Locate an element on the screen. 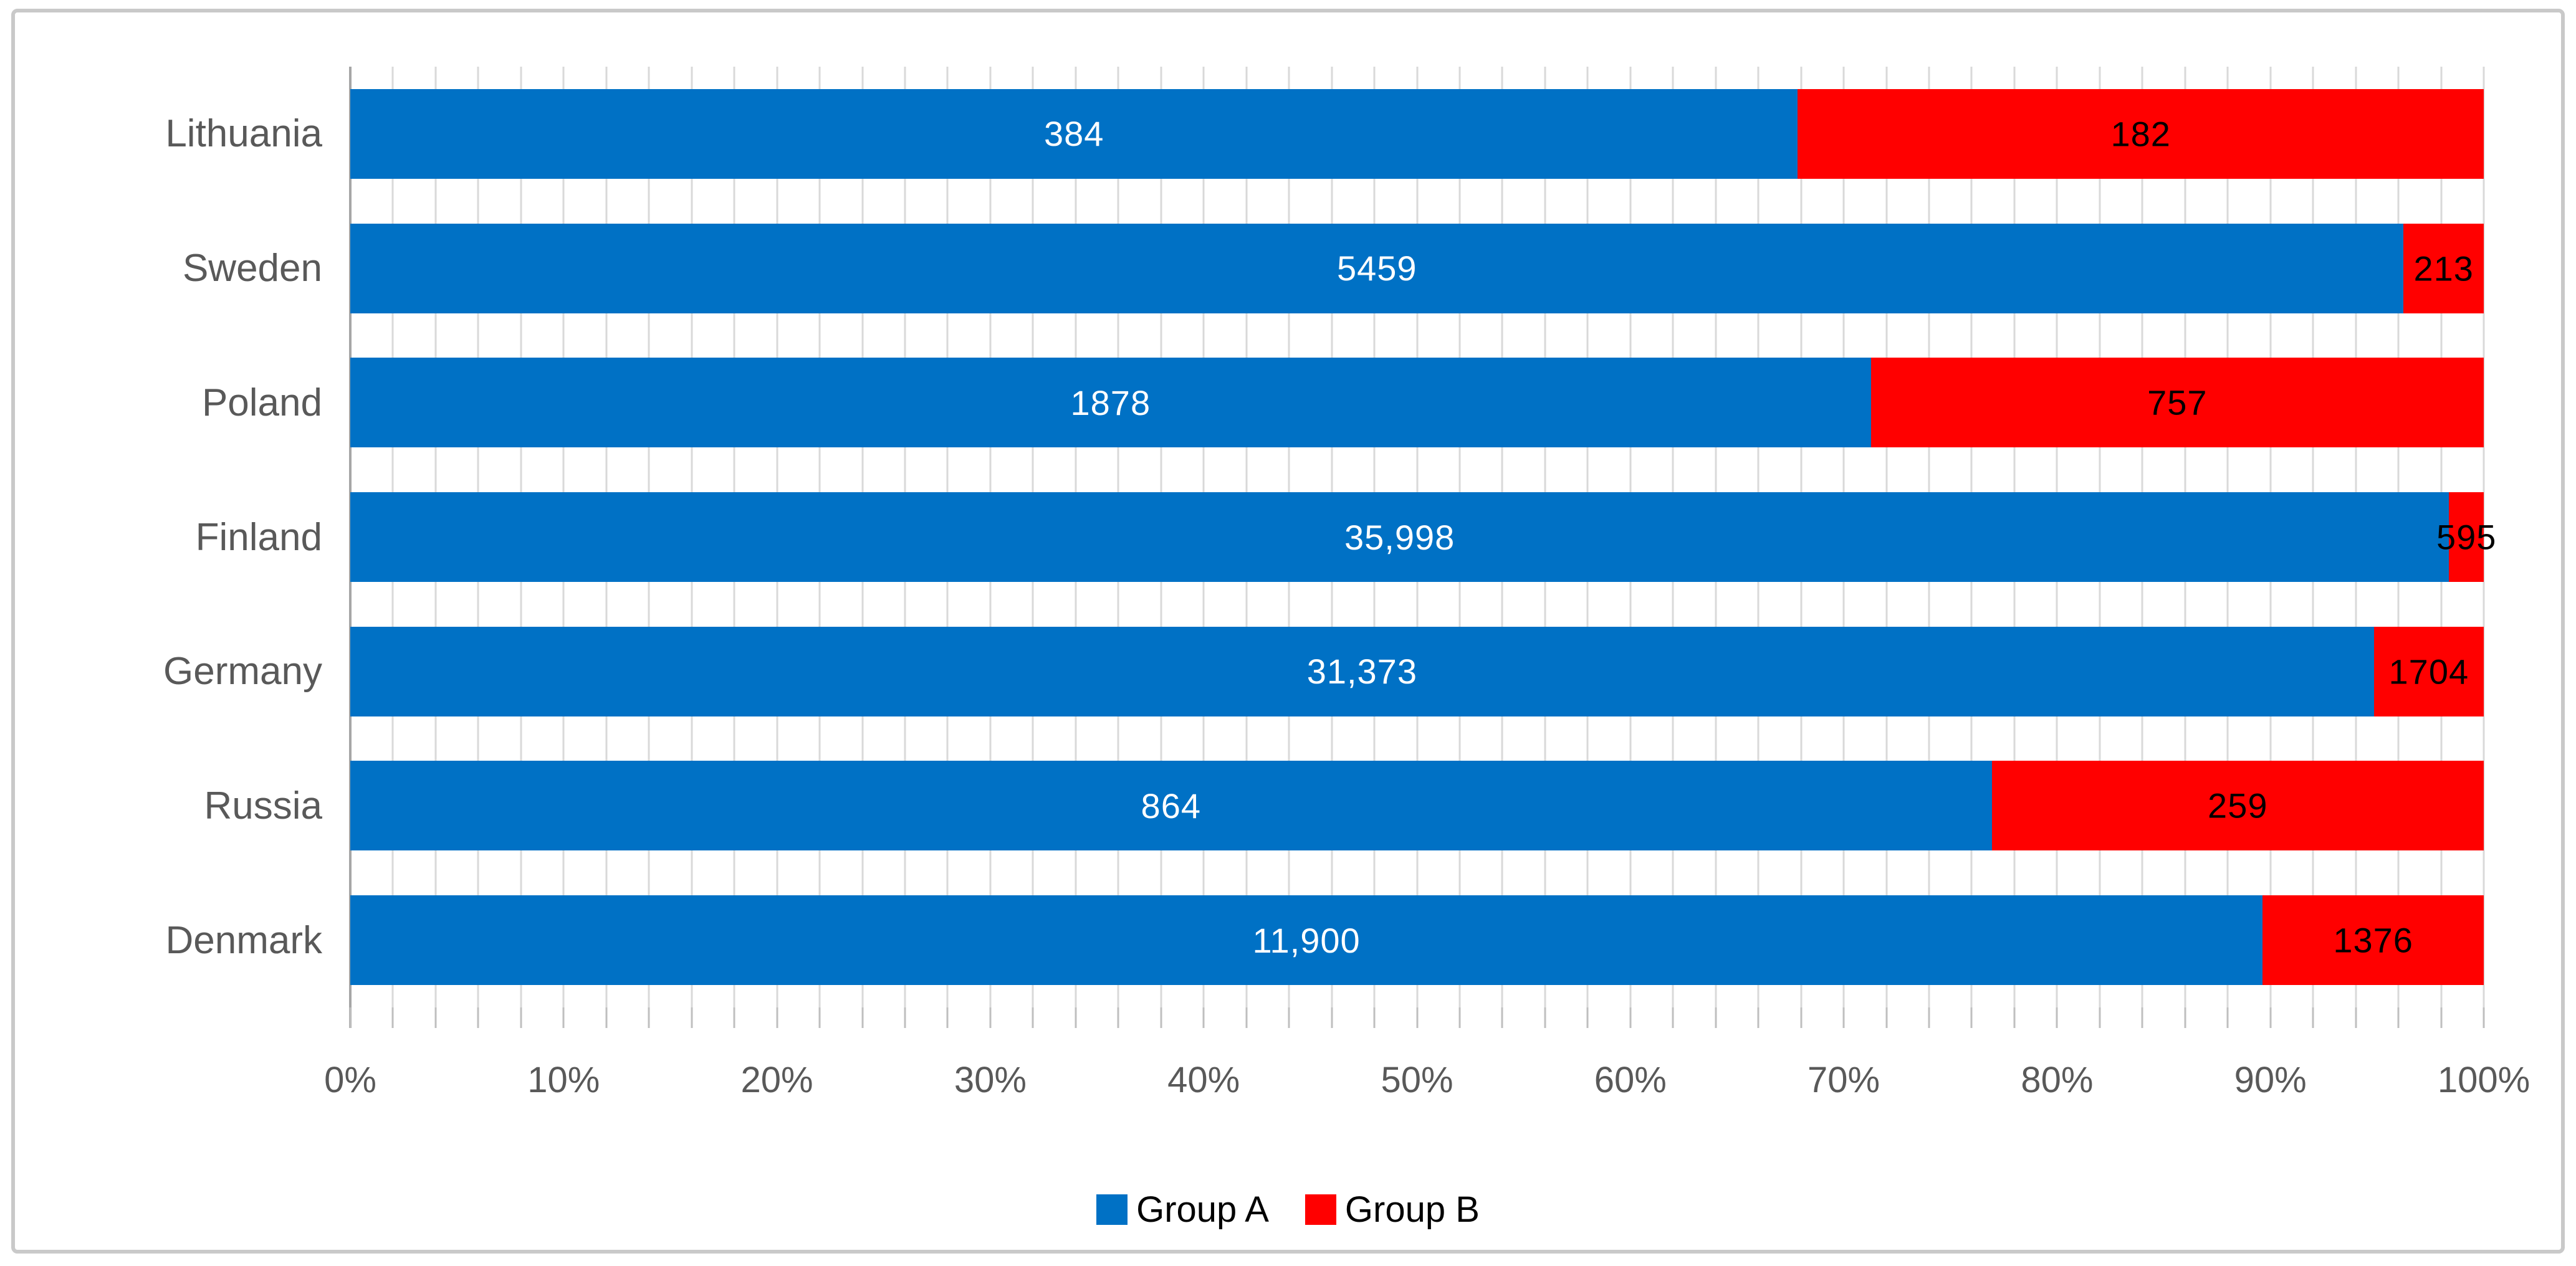  data-label-group-a: 31,373 is located at coordinates (1362, 672).